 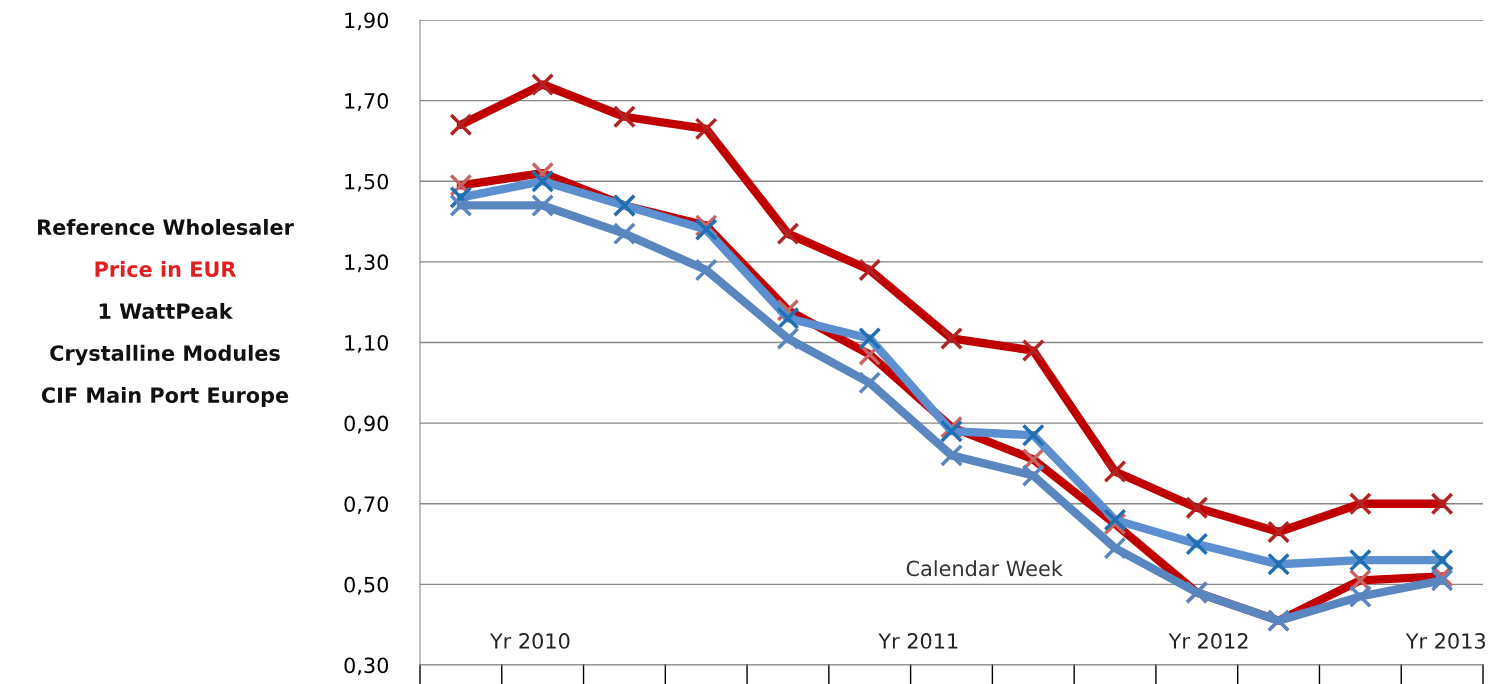 I want to click on y-tick-label: 1,90, so click(x=367, y=21).